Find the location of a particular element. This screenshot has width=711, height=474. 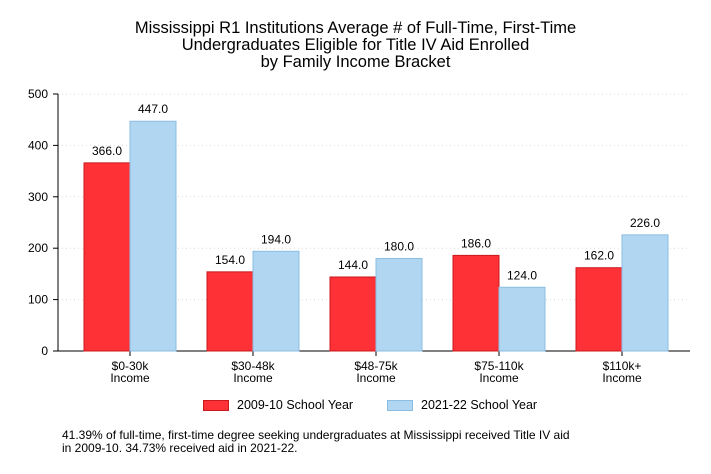

y-tick-label: 0 is located at coordinates (44, 351).